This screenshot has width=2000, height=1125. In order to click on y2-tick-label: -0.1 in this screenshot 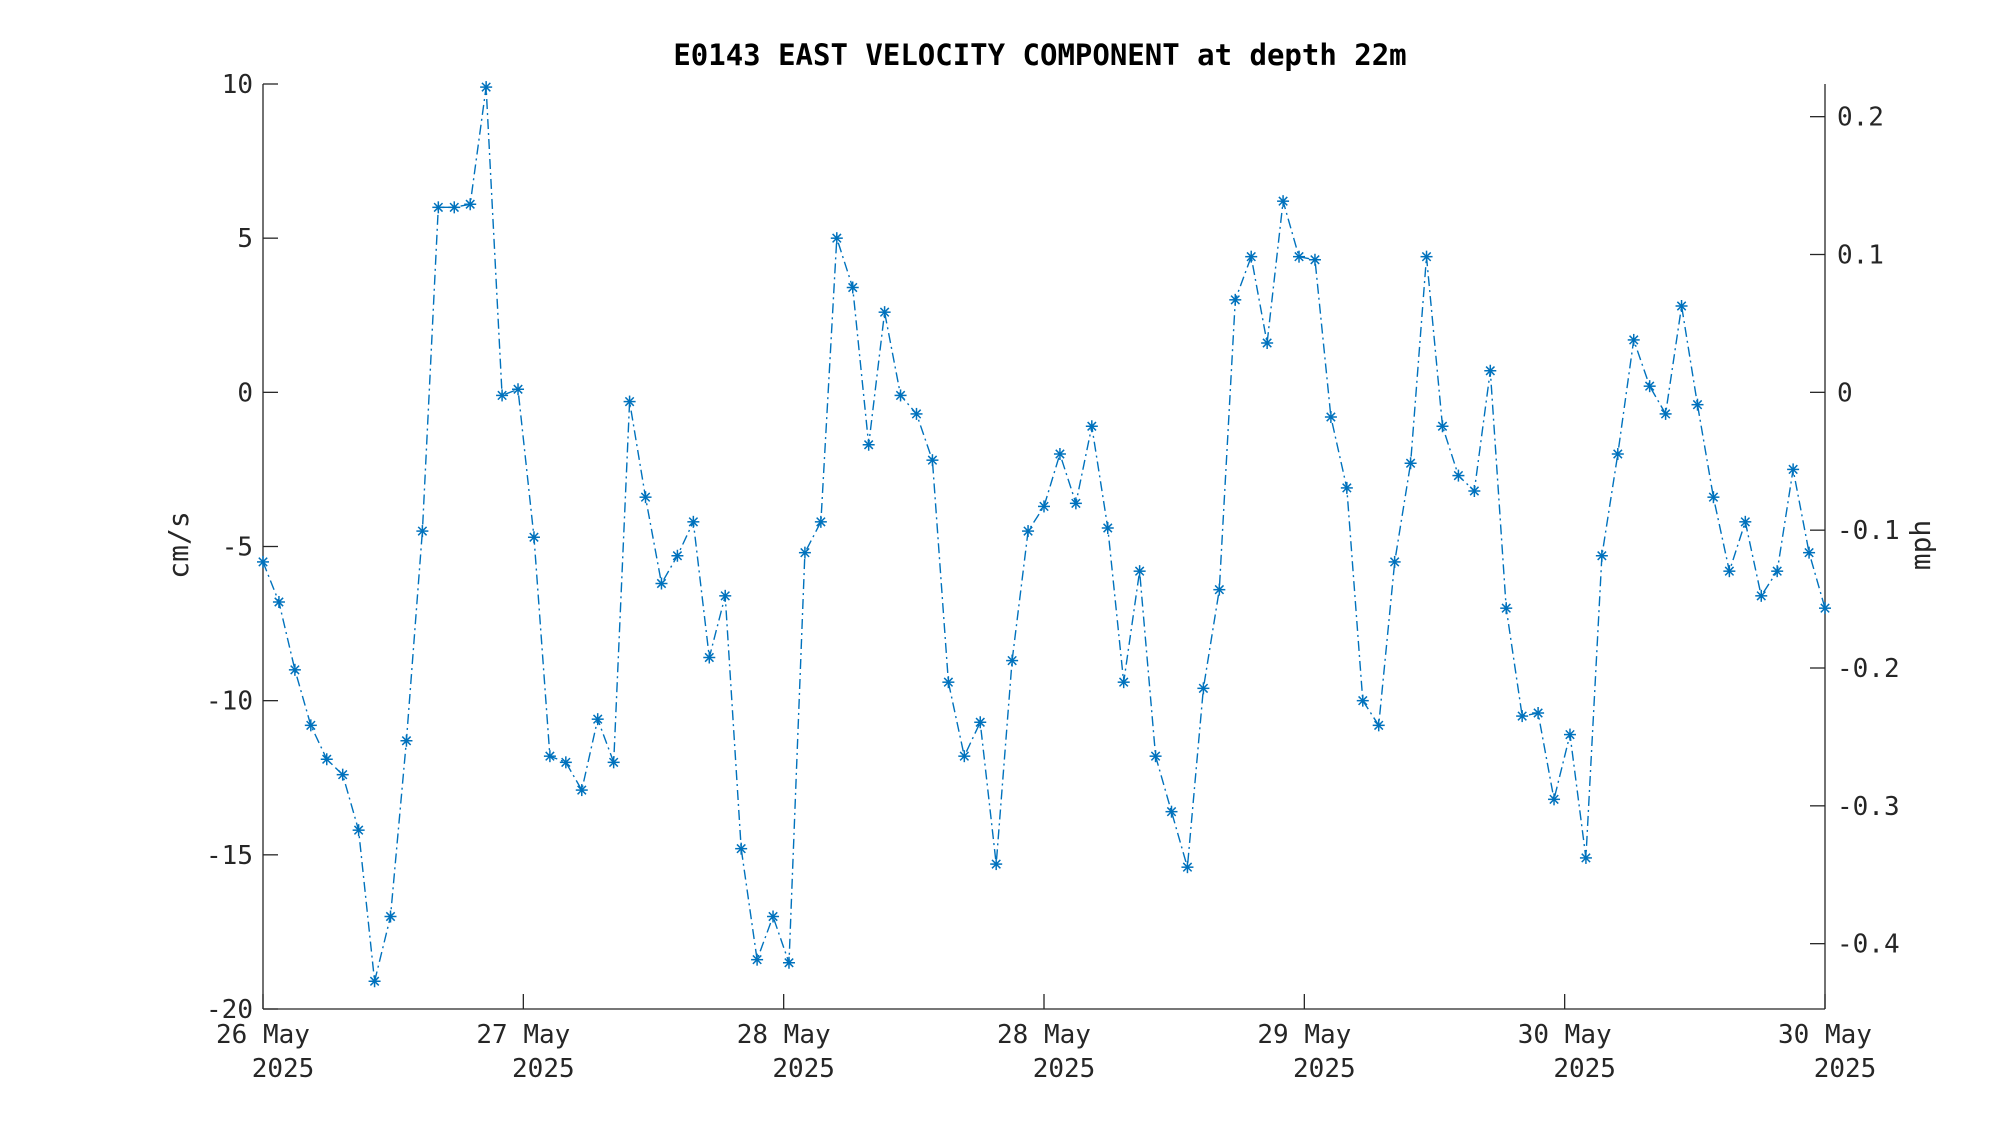, I will do `click(1868, 531)`.